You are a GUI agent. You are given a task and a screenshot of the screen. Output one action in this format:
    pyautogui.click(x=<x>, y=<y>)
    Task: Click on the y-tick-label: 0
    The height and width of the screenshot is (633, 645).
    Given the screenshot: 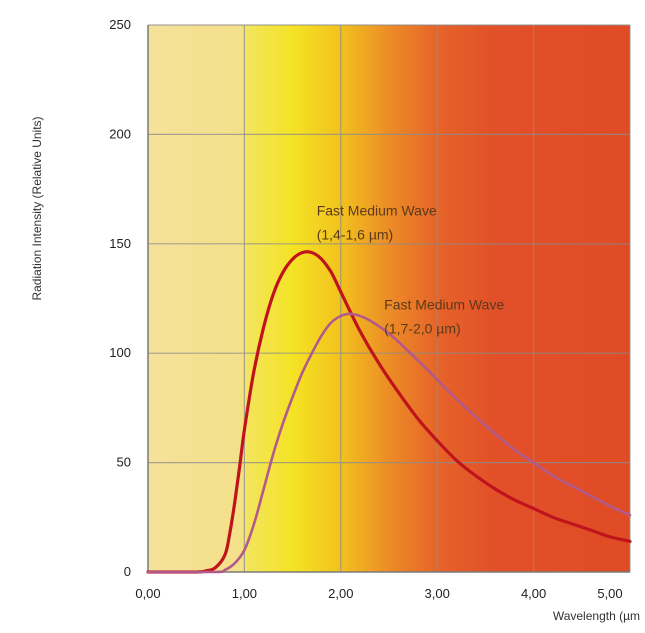 What is the action you would take?
    pyautogui.click(x=127, y=571)
    